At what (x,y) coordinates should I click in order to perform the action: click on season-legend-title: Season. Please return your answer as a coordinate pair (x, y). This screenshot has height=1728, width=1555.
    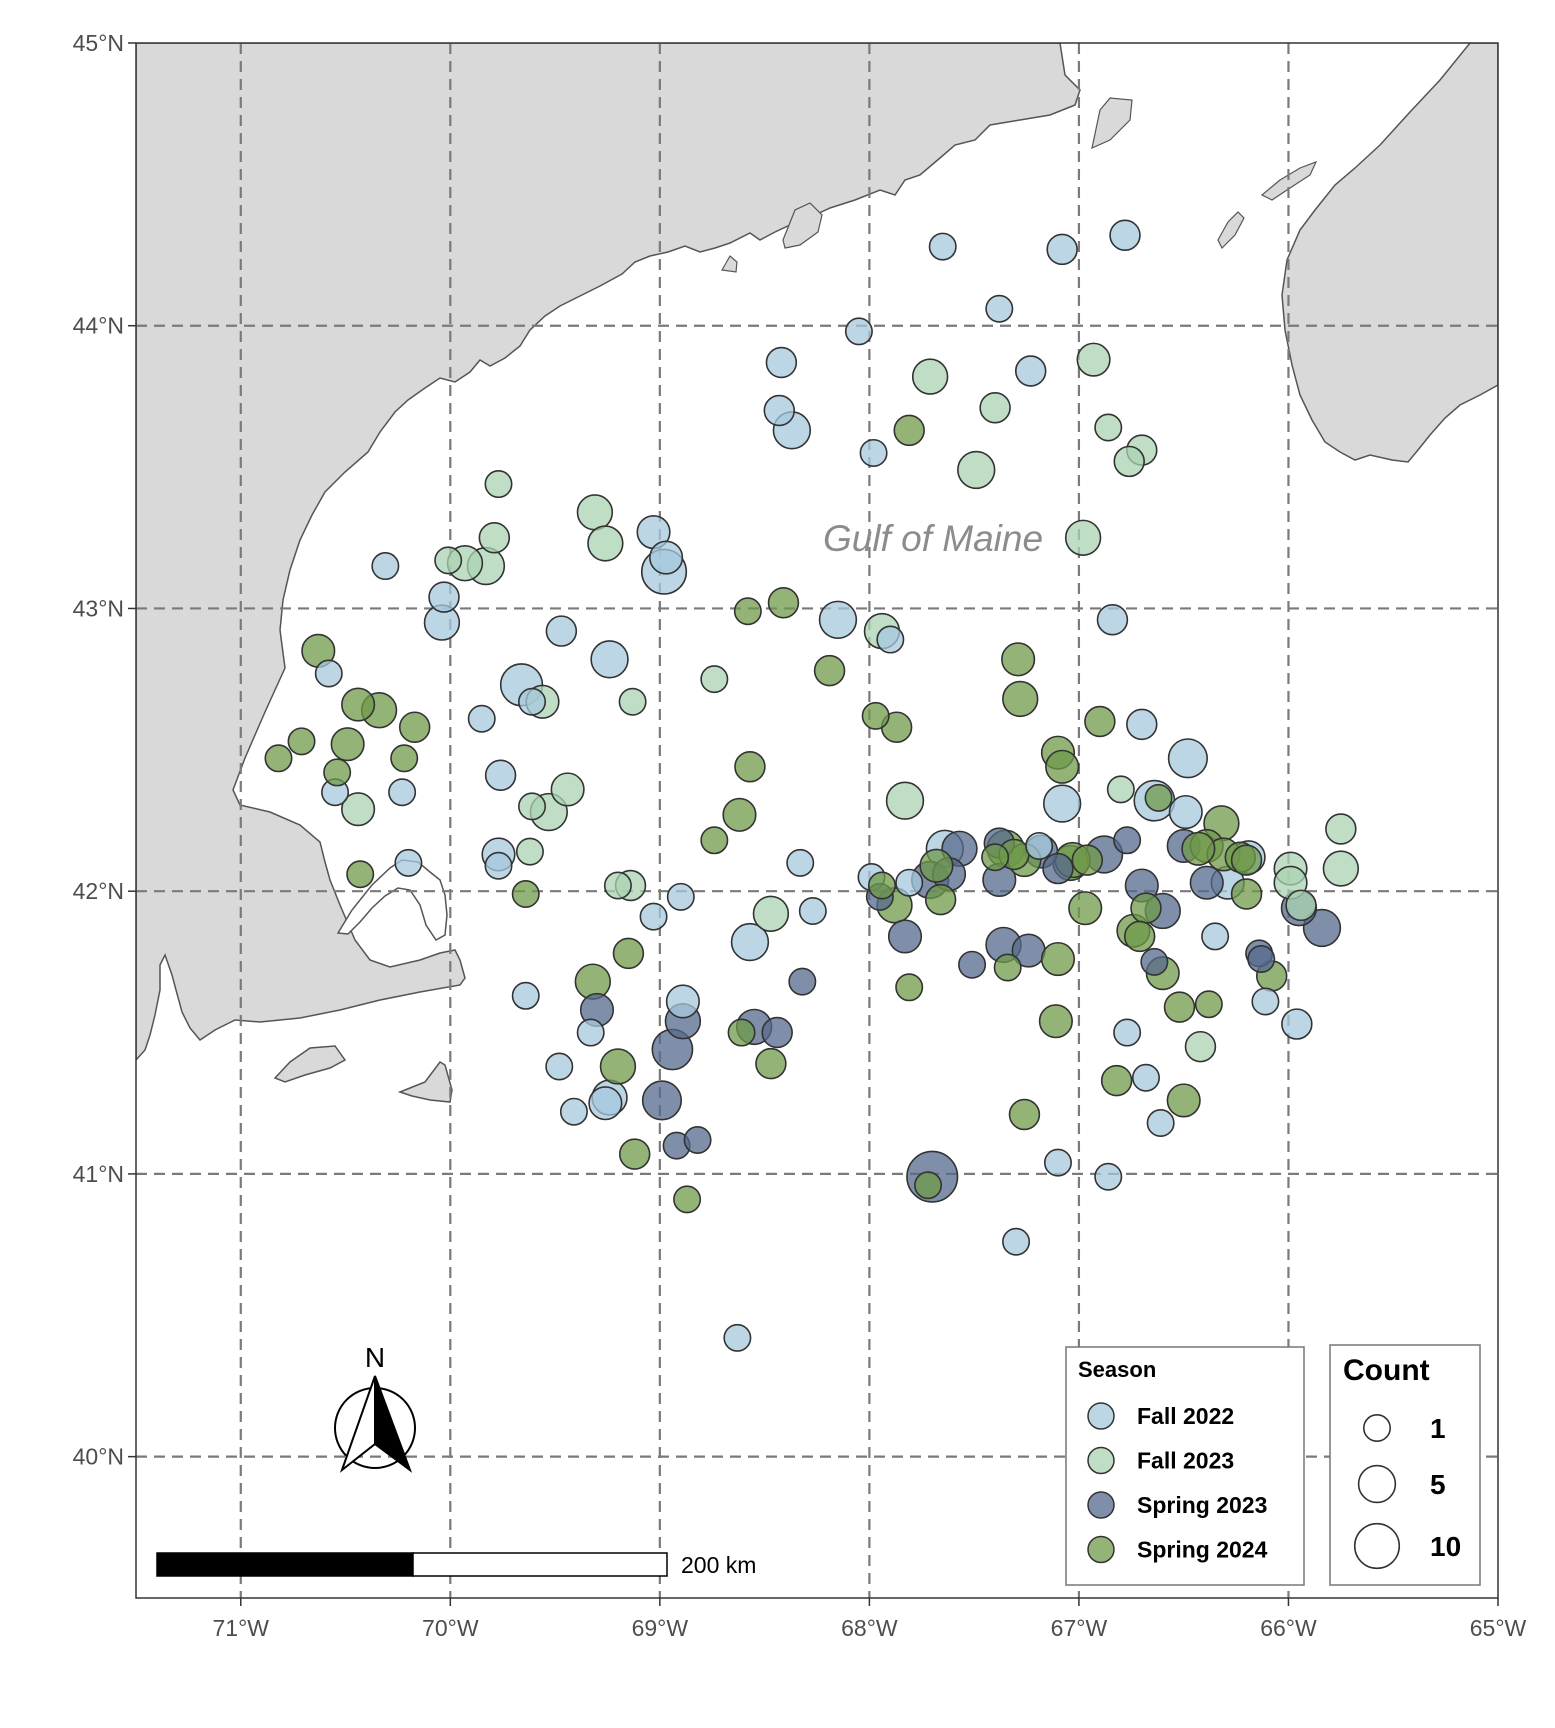
    Looking at the image, I should click on (1117, 1369).